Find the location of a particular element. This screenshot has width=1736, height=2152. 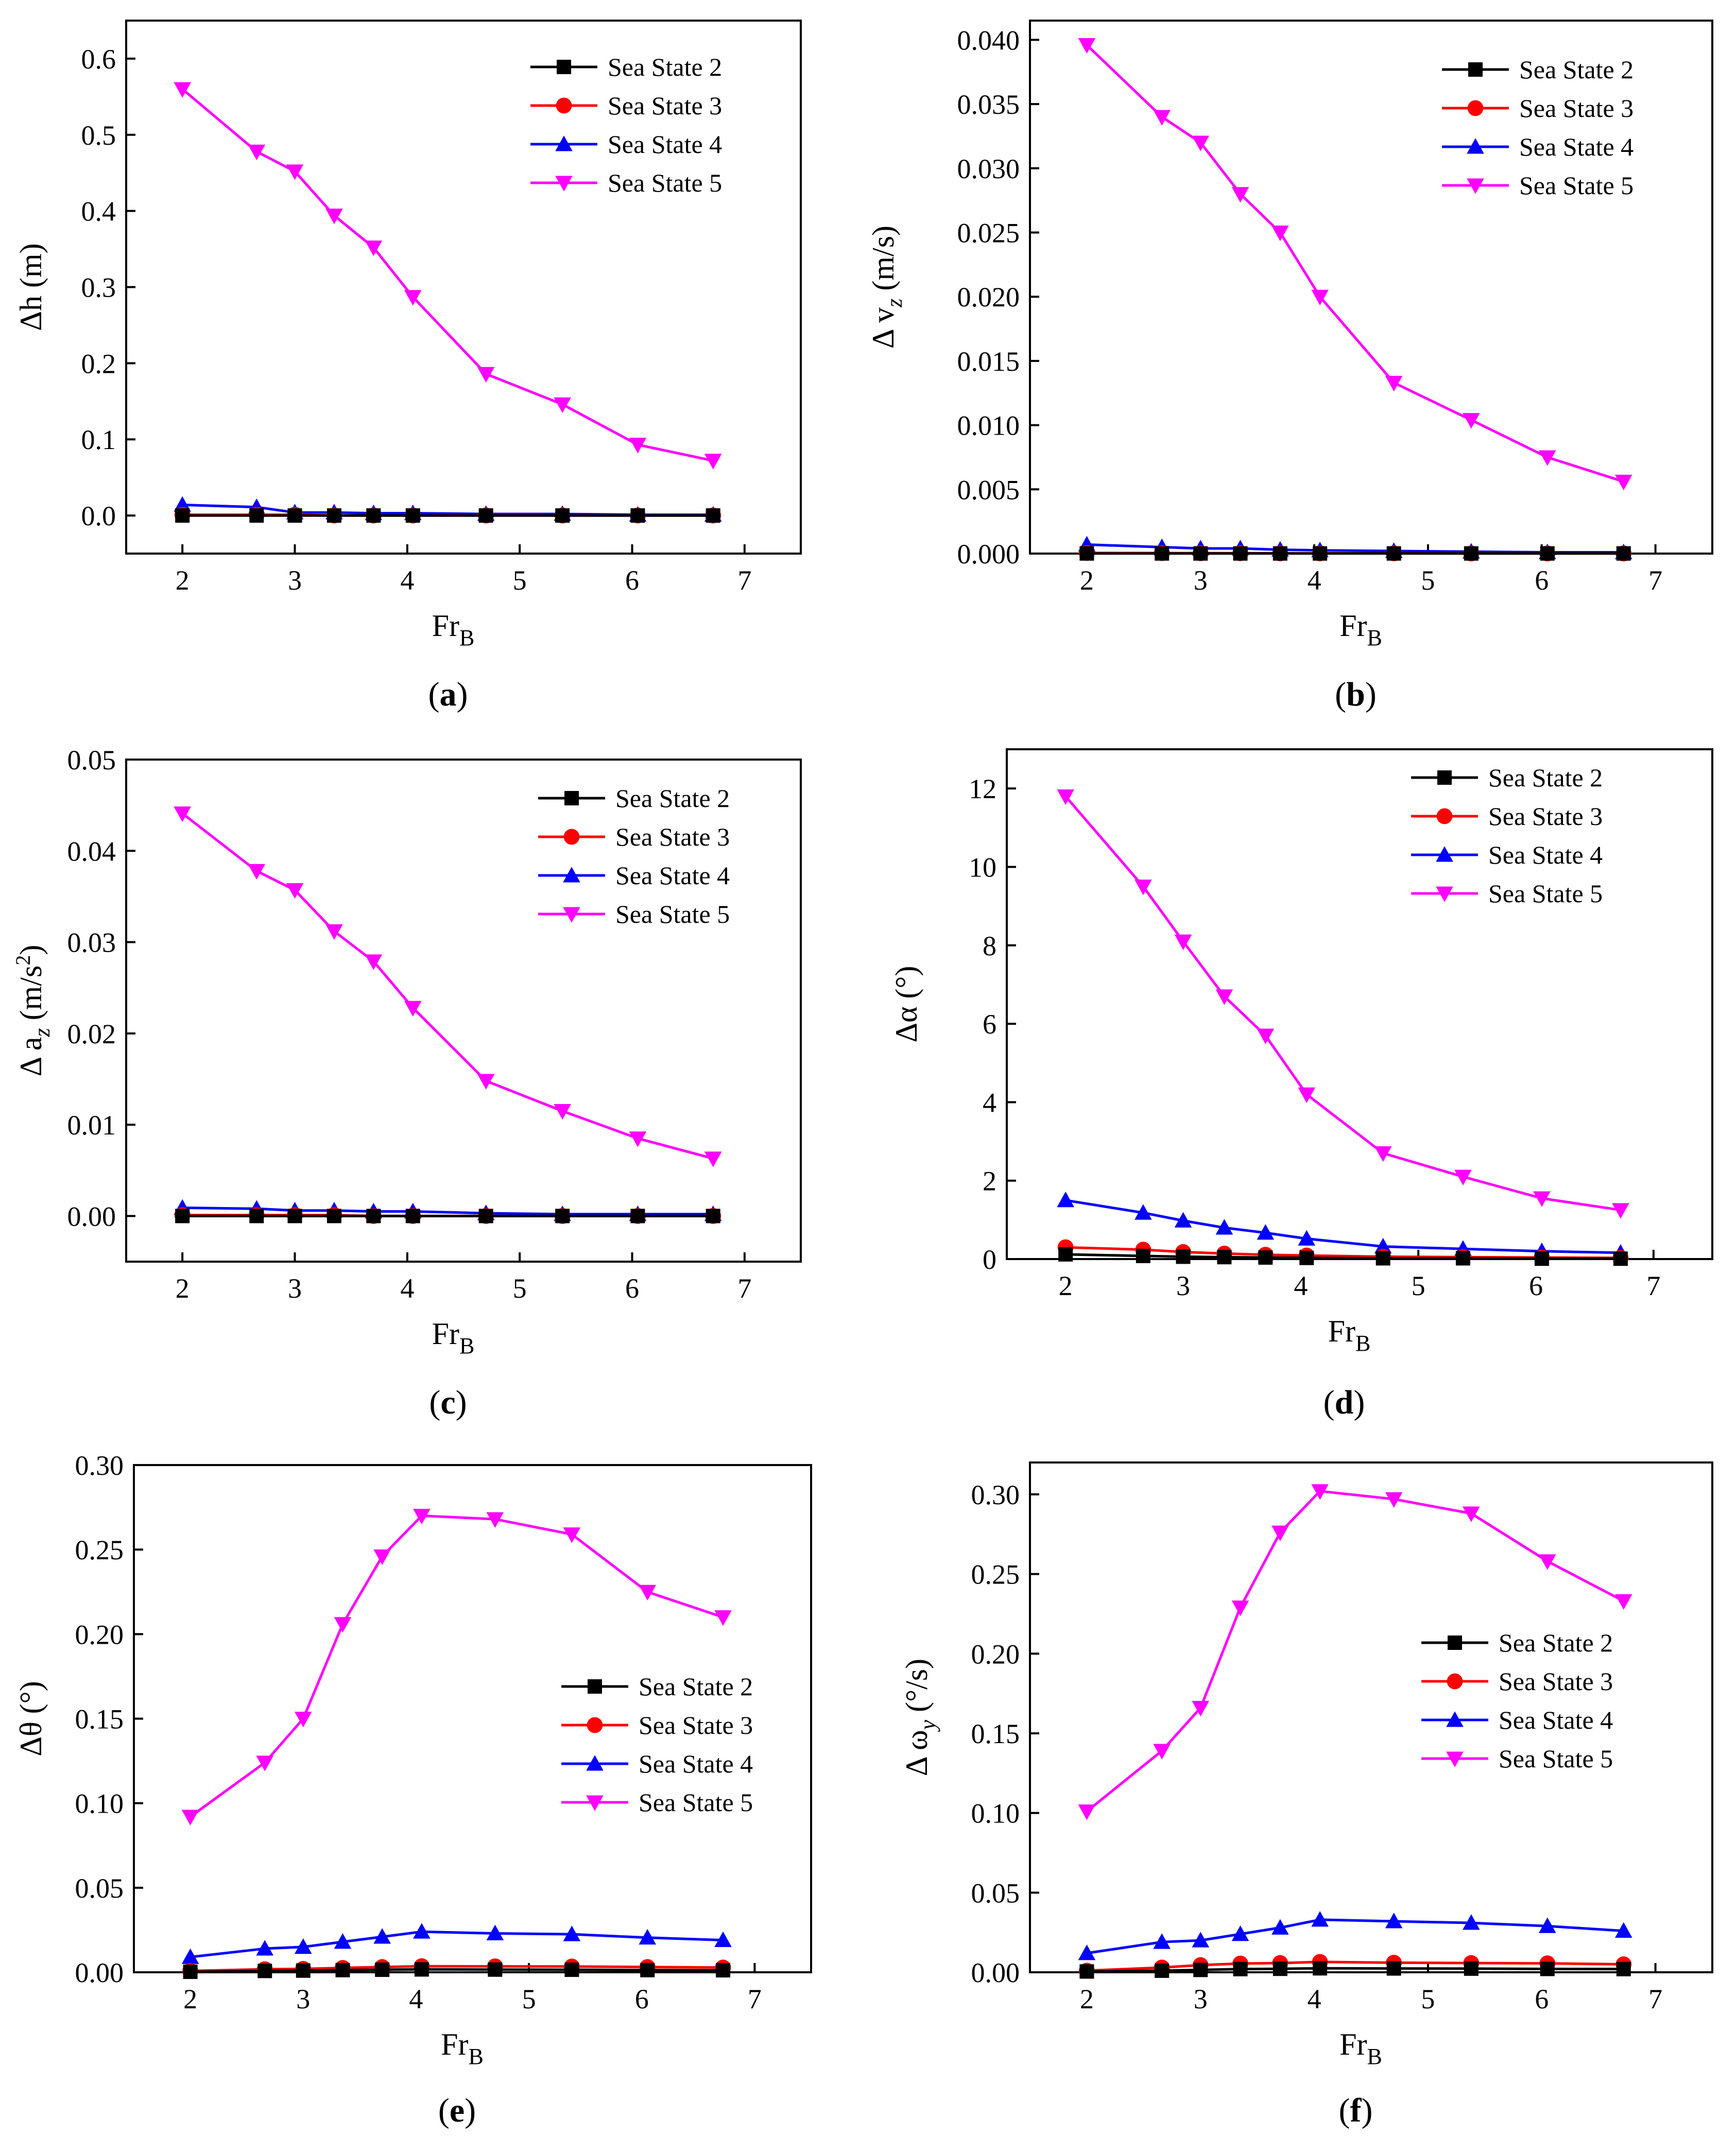

y-tick-label: 0.04 is located at coordinates (92, 851).